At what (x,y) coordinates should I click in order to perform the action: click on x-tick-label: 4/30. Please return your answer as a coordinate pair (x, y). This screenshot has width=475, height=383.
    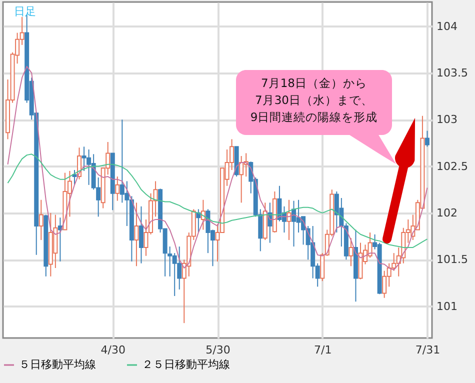
    Looking at the image, I should click on (113, 350).